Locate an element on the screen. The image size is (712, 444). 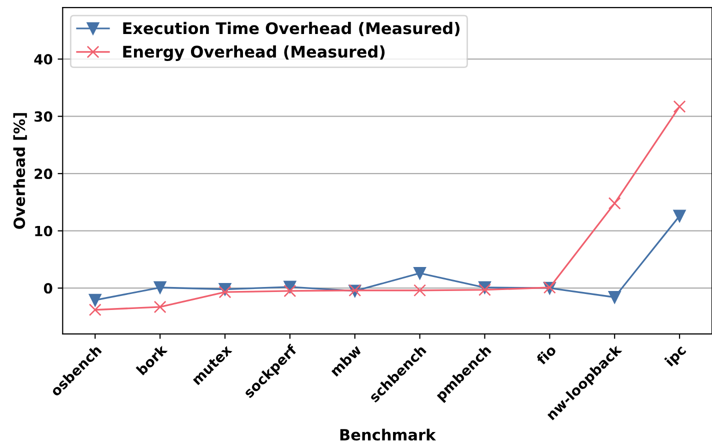
y-tick-label: 20 is located at coordinates (43, 174).